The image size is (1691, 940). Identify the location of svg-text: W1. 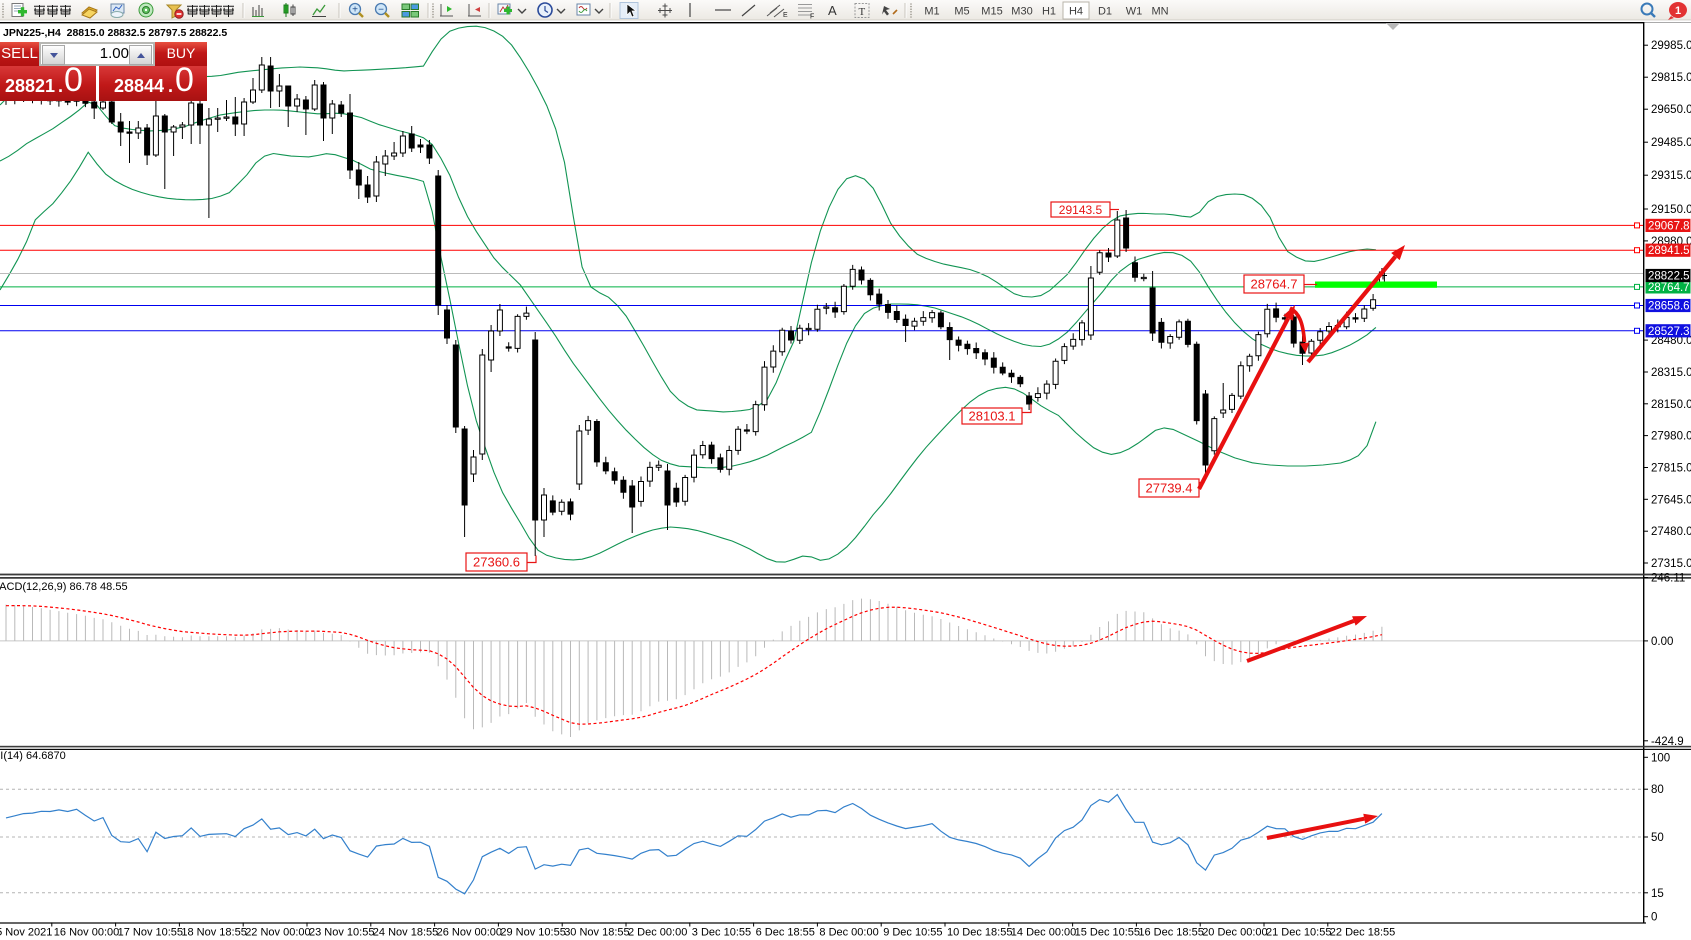
(1134, 12).